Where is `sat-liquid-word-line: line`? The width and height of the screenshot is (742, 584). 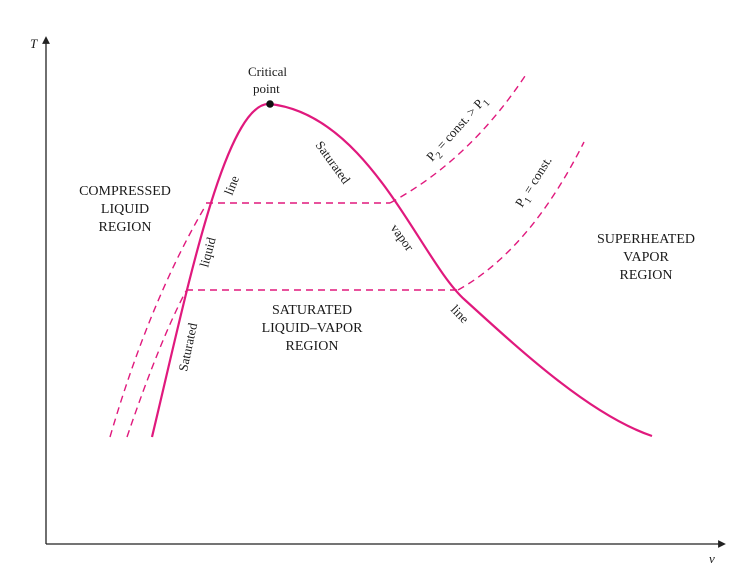 sat-liquid-word-line: line is located at coordinates (231, 185).